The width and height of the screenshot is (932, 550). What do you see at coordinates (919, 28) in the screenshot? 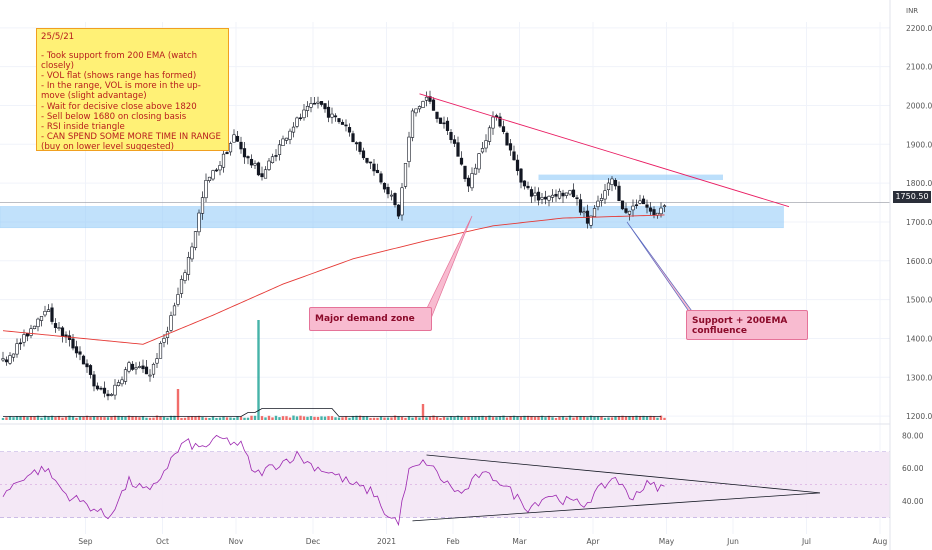
I see `price-tick-label: 2200.00` at bounding box center [919, 28].